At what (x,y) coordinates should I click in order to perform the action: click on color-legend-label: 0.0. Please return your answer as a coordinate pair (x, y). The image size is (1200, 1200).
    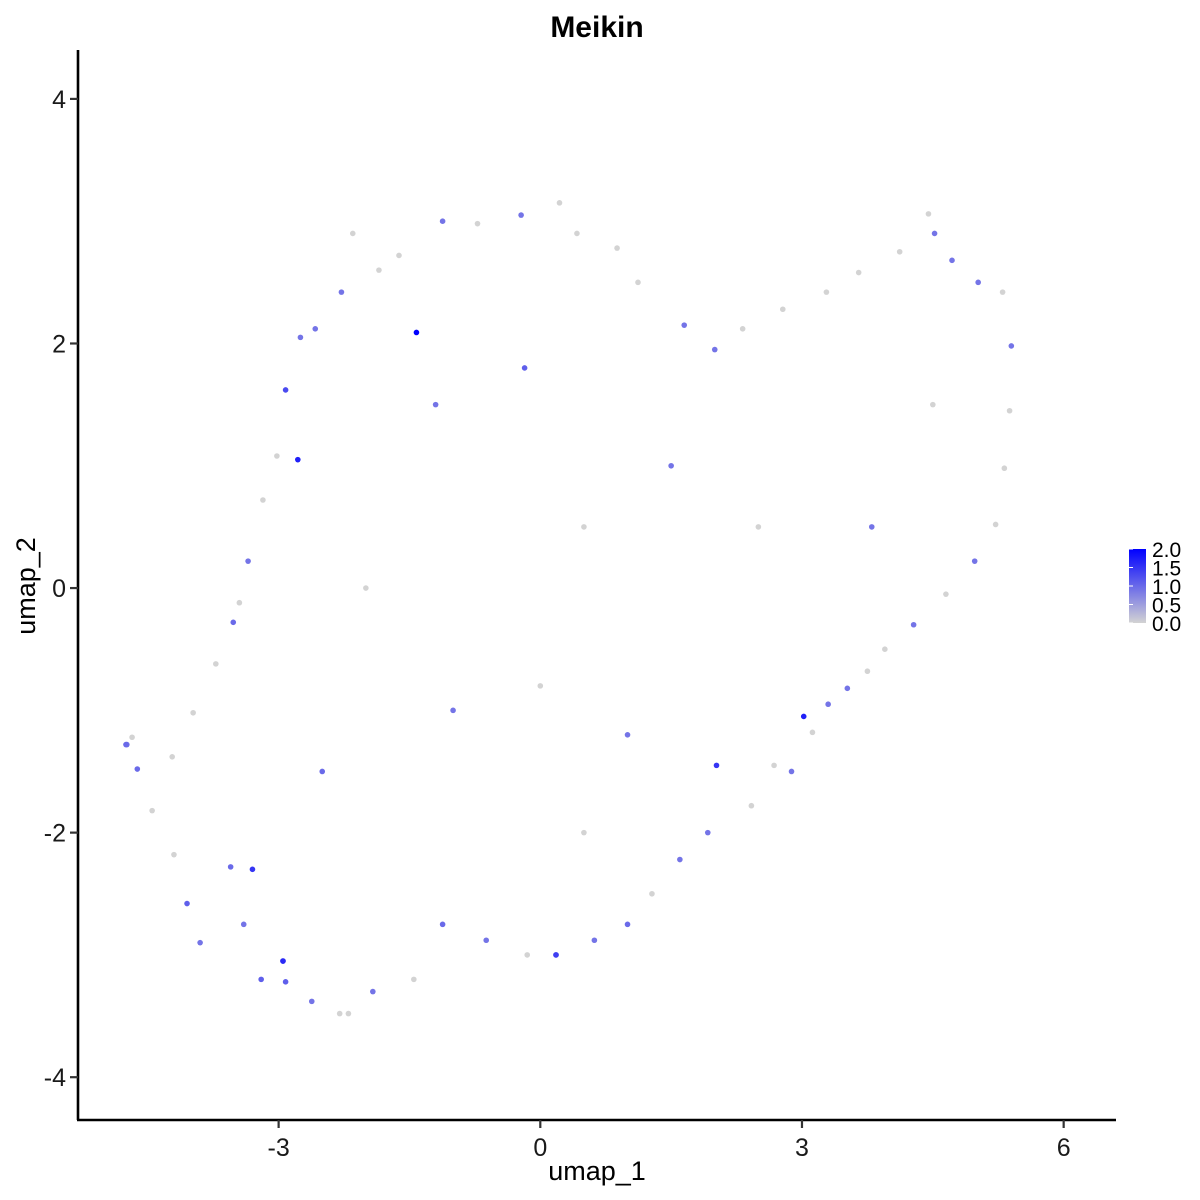
    Looking at the image, I should click on (1166, 624).